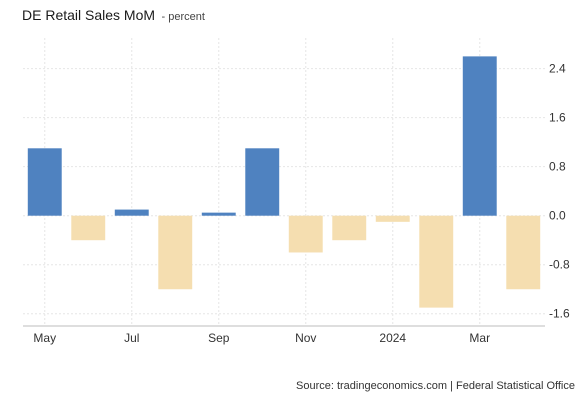 The height and width of the screenshot is (400, 585). I want to click on chart-subtitle: - percent, so click(183, 17).